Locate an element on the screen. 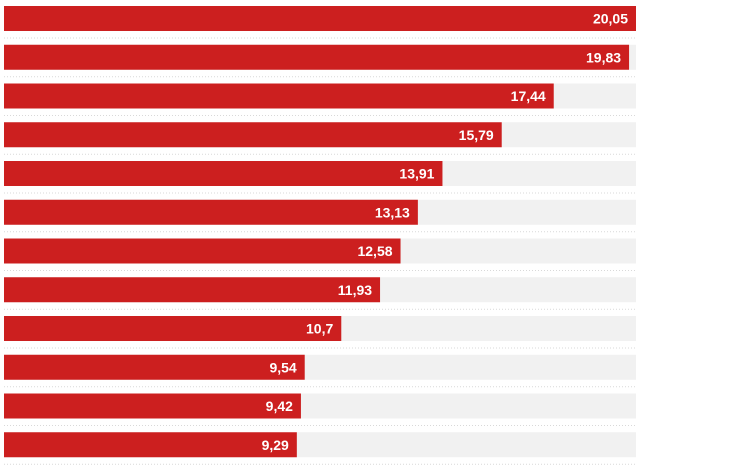  data-label: 10,7 is located at coordinates (319, 329).